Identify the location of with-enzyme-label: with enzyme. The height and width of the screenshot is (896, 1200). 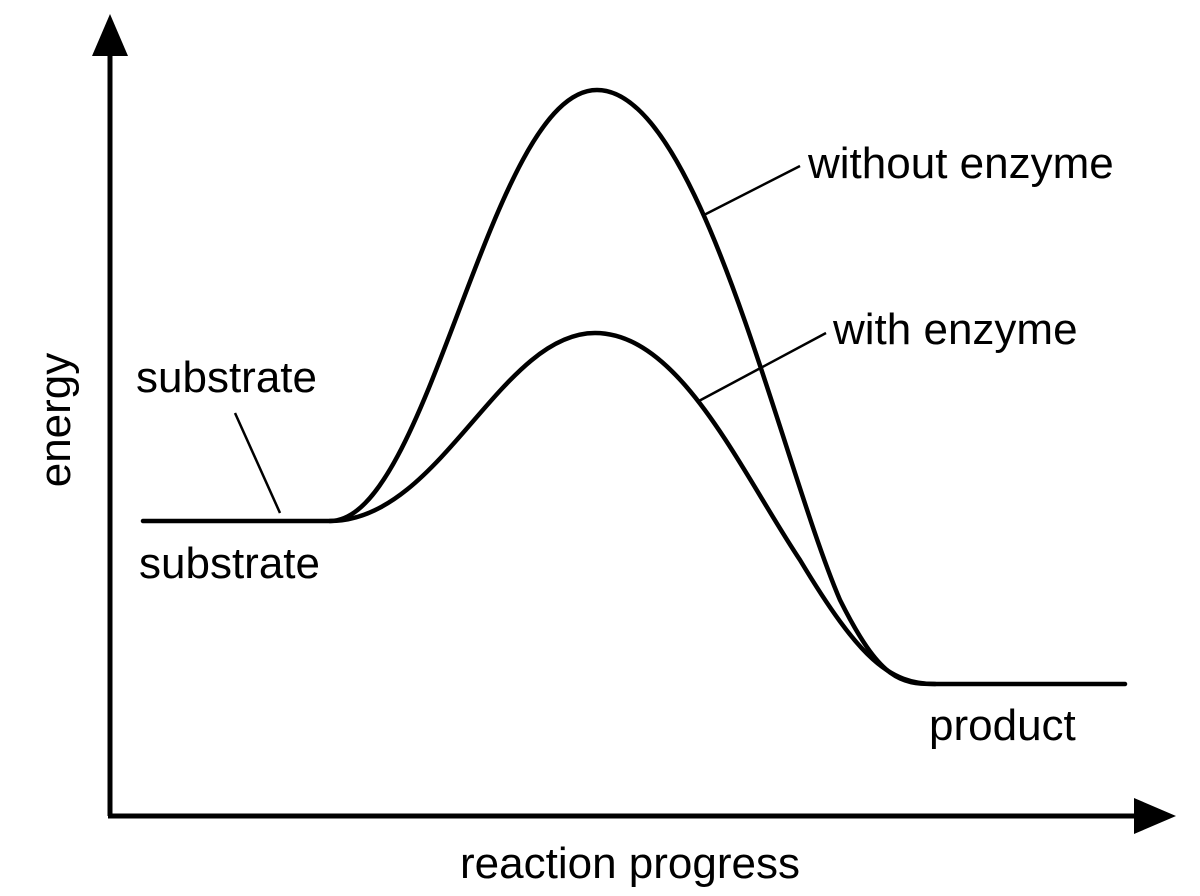
(955, 329).